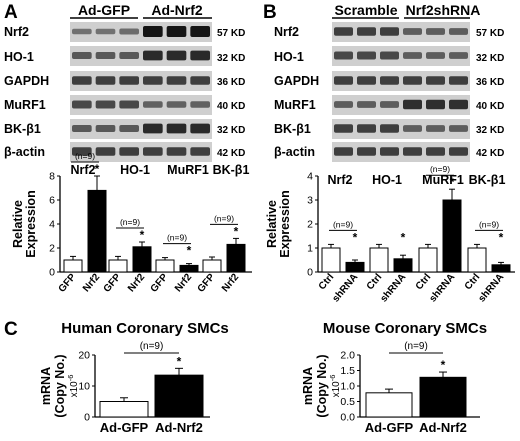 The width and height of the screenshot is (520, 441). Describe the element at coordinates (347, 356) in the screenshot. I see `y-tick-label: 2.0` at that location.